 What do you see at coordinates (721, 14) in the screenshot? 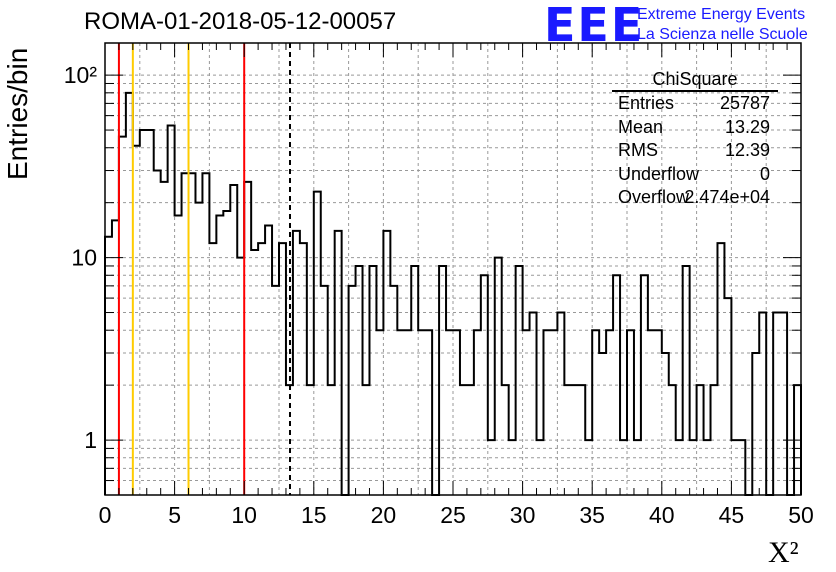
I see `logo-tagline-1: Extreme Energy Events` at bounding box center [721, 14].